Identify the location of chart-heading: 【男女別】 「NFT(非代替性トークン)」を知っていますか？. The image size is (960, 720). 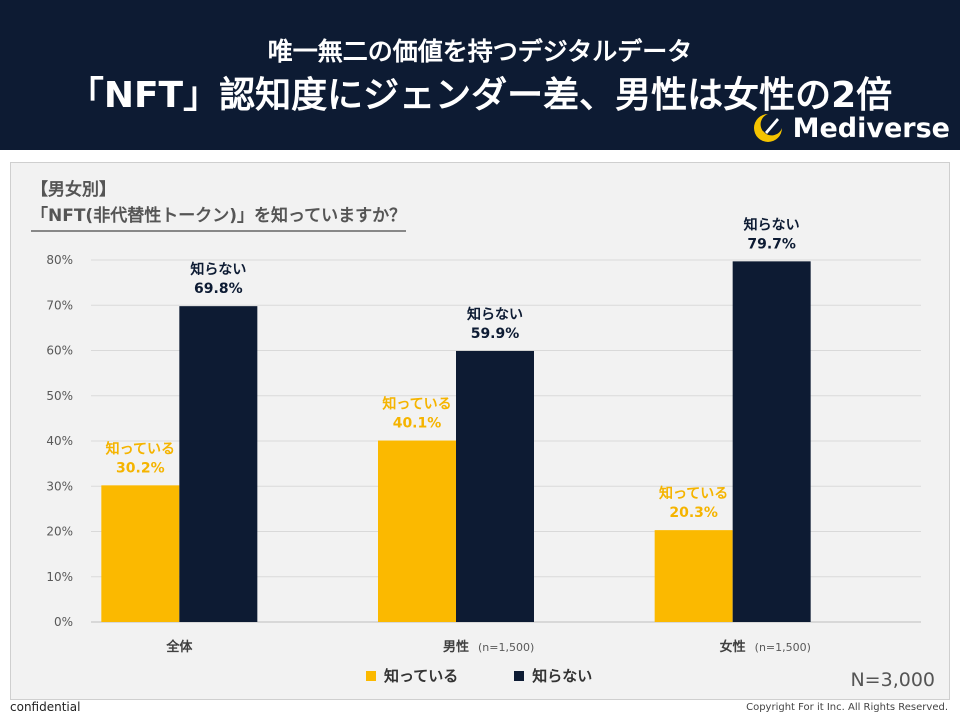
(219, 204).